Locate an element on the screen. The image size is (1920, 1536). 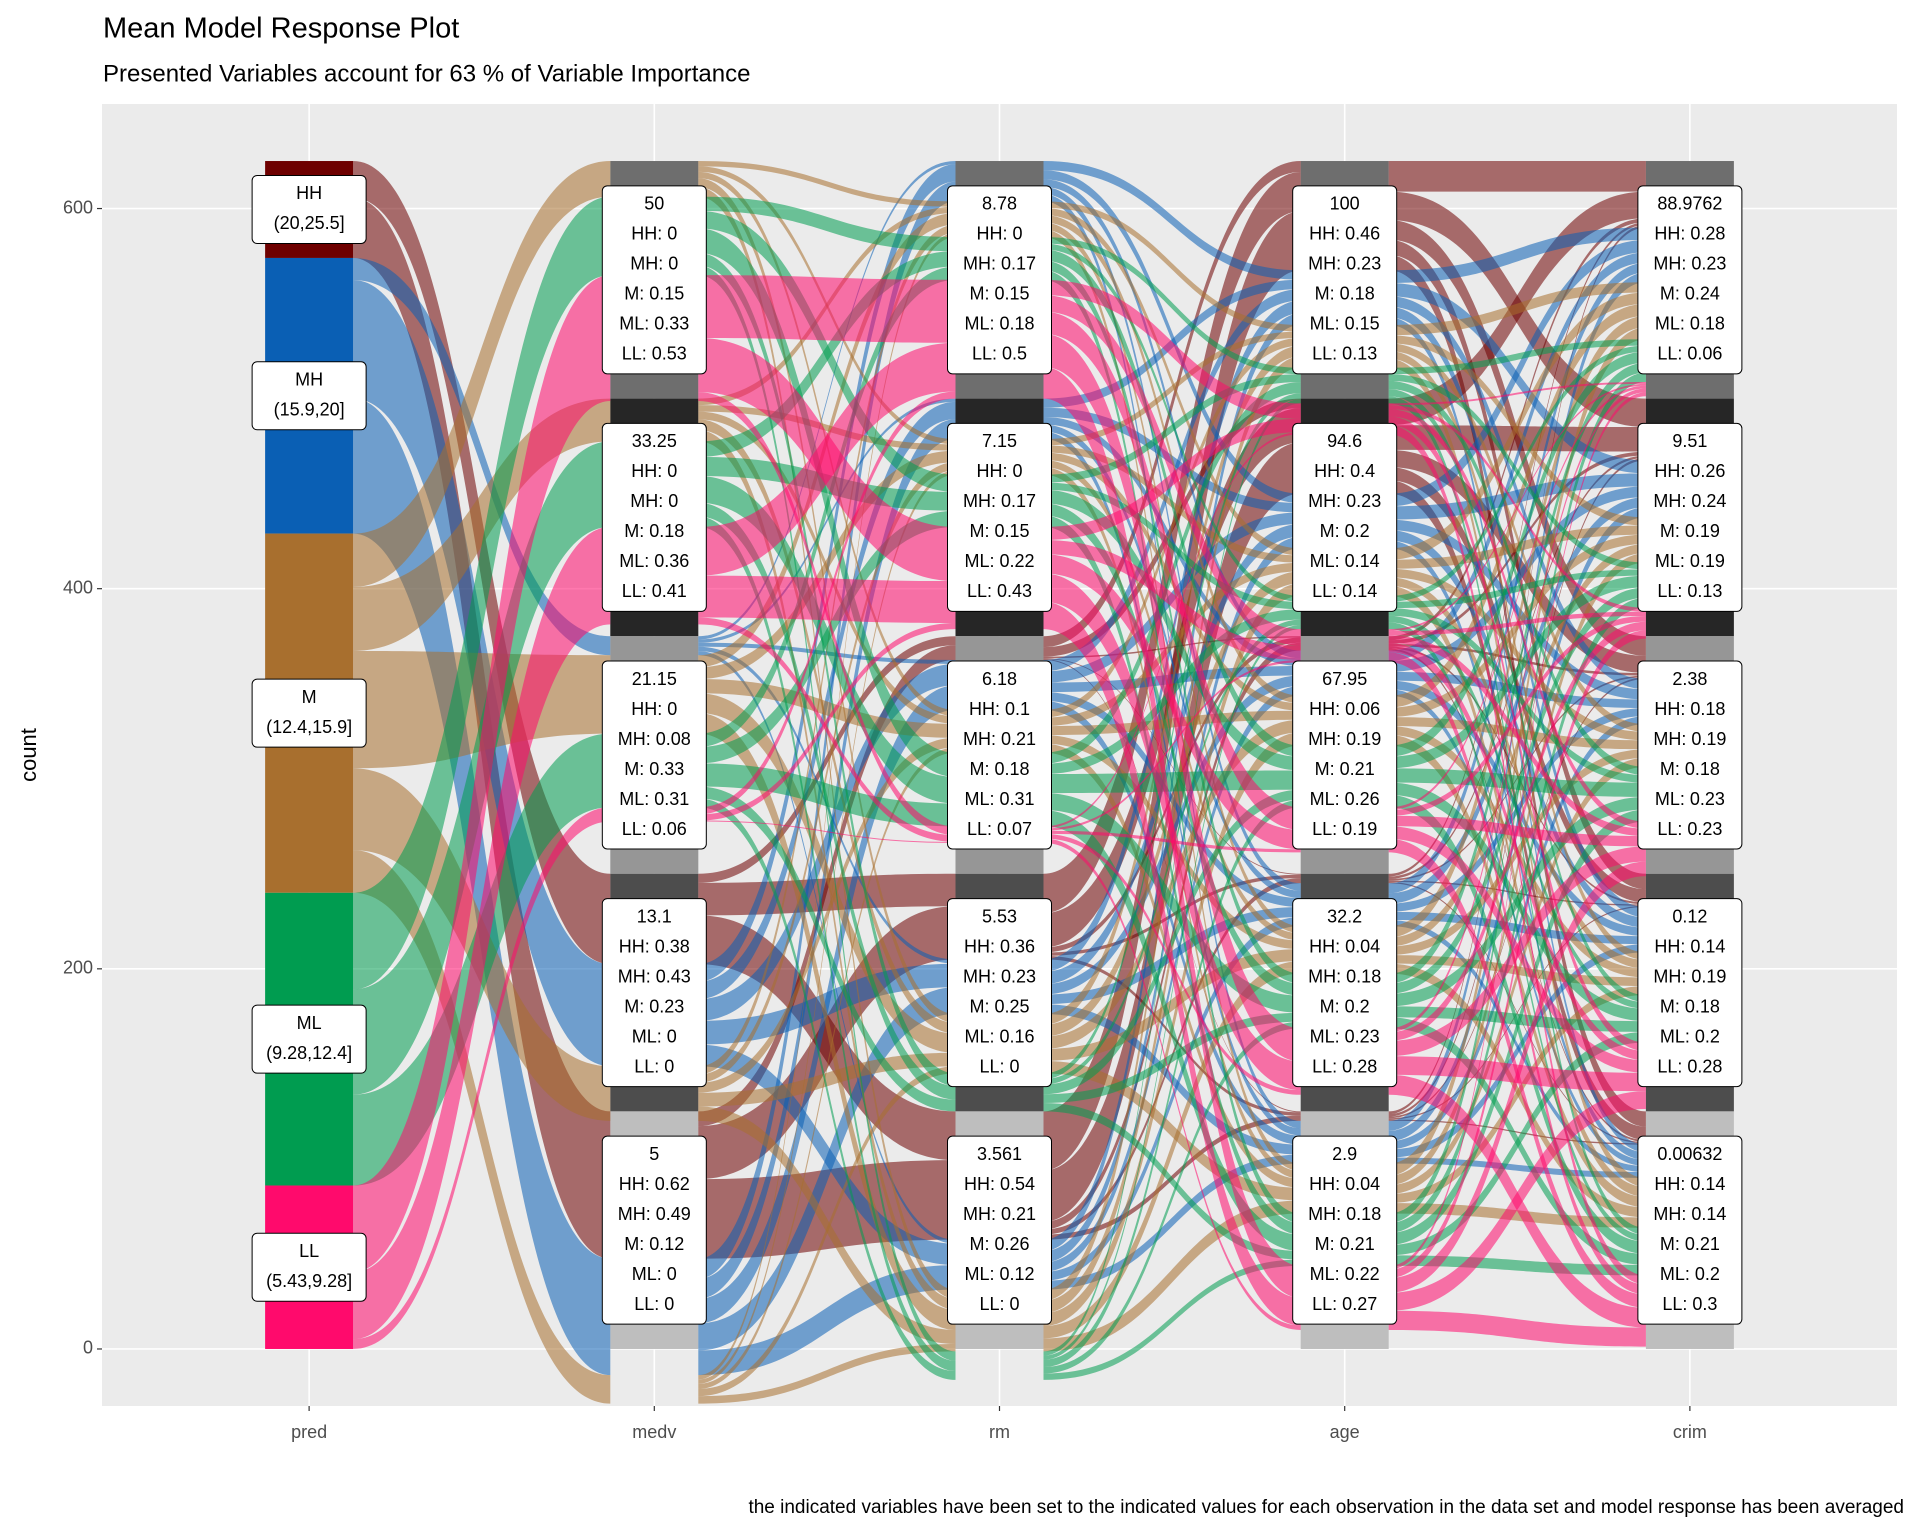
label-text: ML: 0.22 is located at coordinates (1345, 1274).